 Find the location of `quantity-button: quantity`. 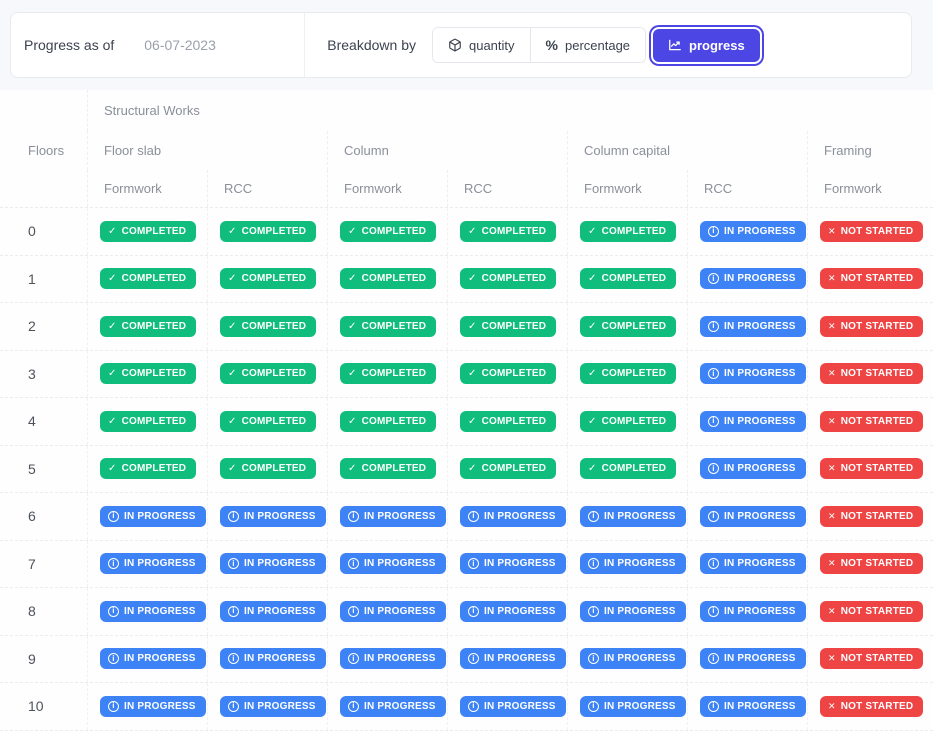

quantity-button: quantity is located at coordinates (481, 45).